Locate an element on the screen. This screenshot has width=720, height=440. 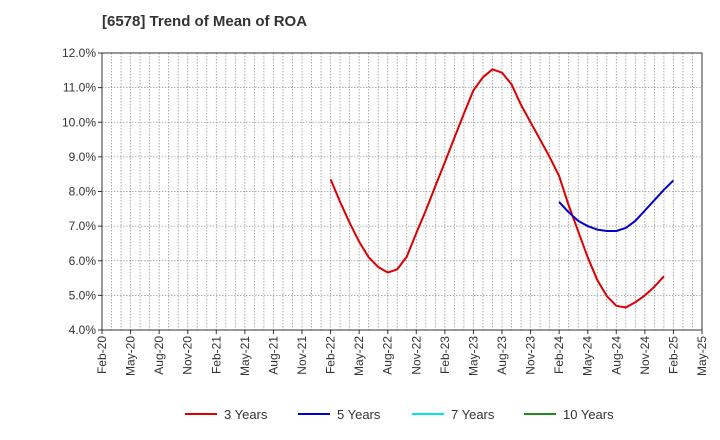
x-tick-label: Aug-20 is located at coordinates (159, 355).